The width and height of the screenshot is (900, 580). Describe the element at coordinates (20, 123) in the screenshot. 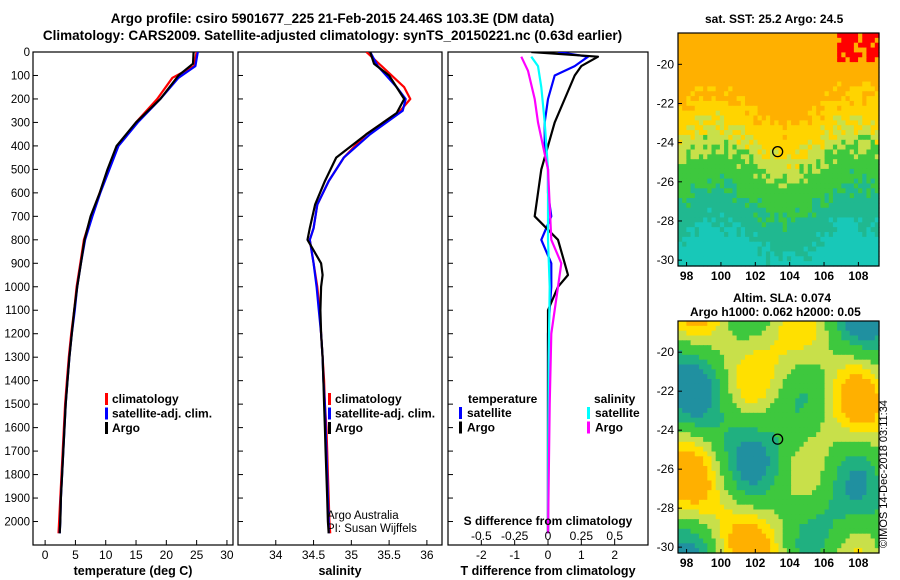

I see `depth-tick-label: 300` at that location.